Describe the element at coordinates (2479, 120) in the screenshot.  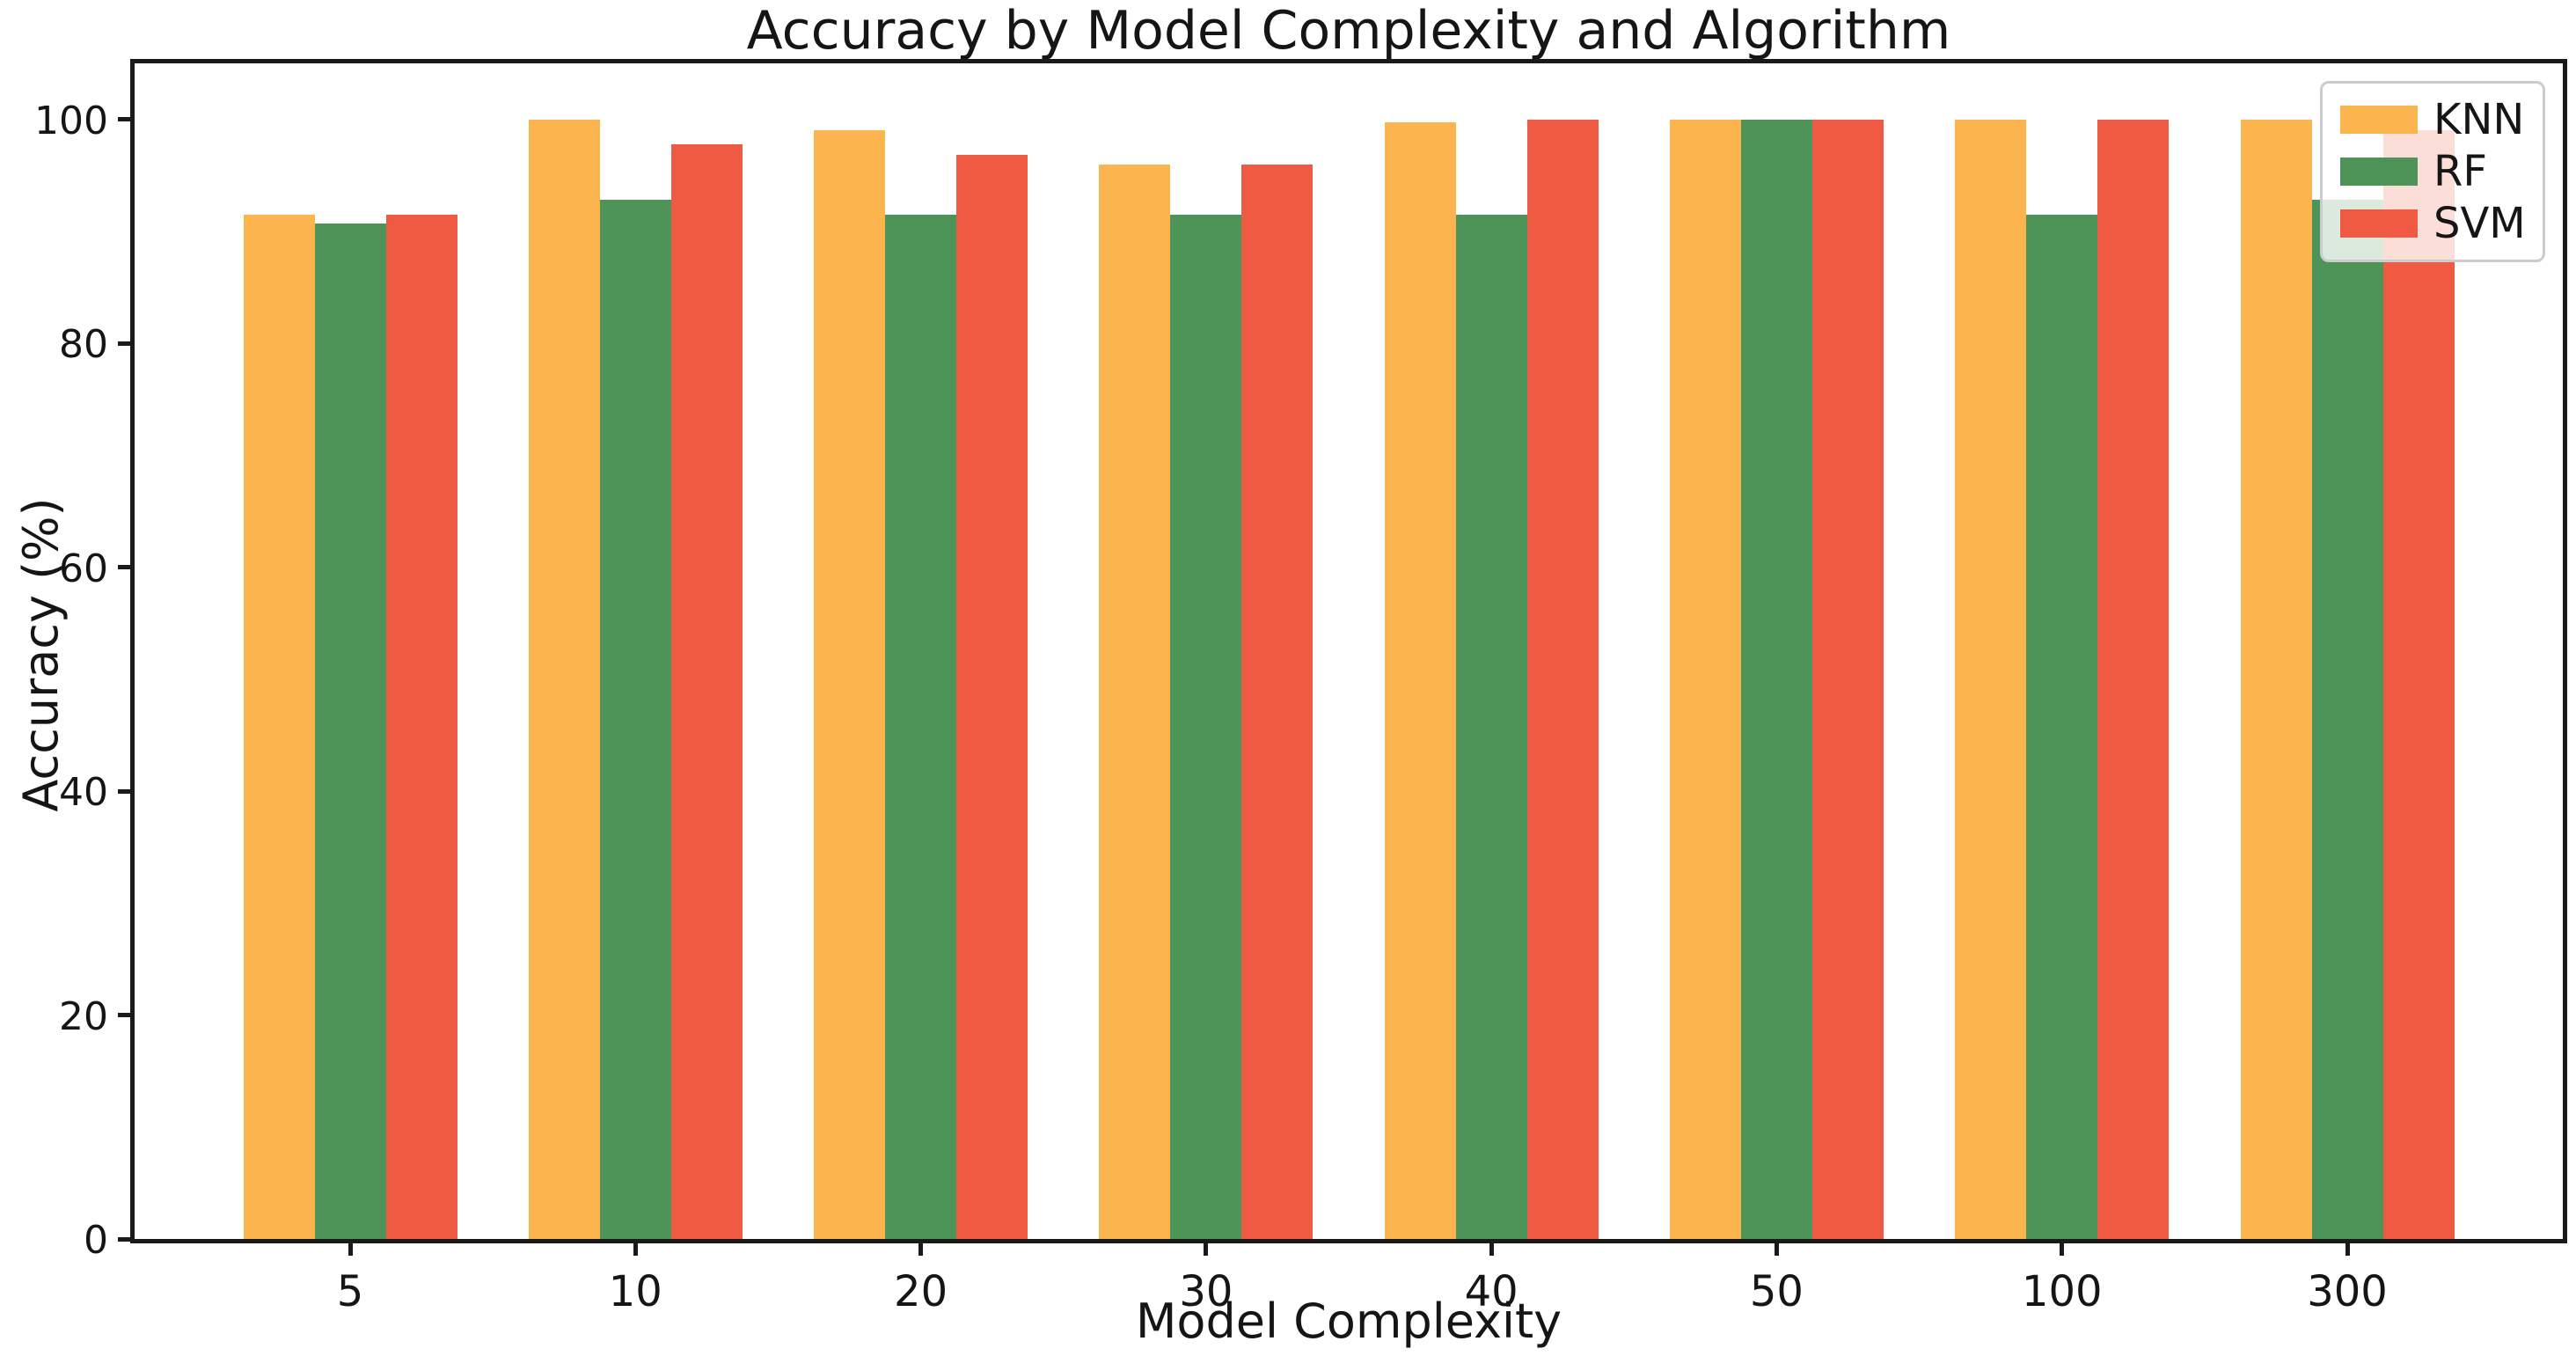
I see `legend-label-knn: KNN` at that location.